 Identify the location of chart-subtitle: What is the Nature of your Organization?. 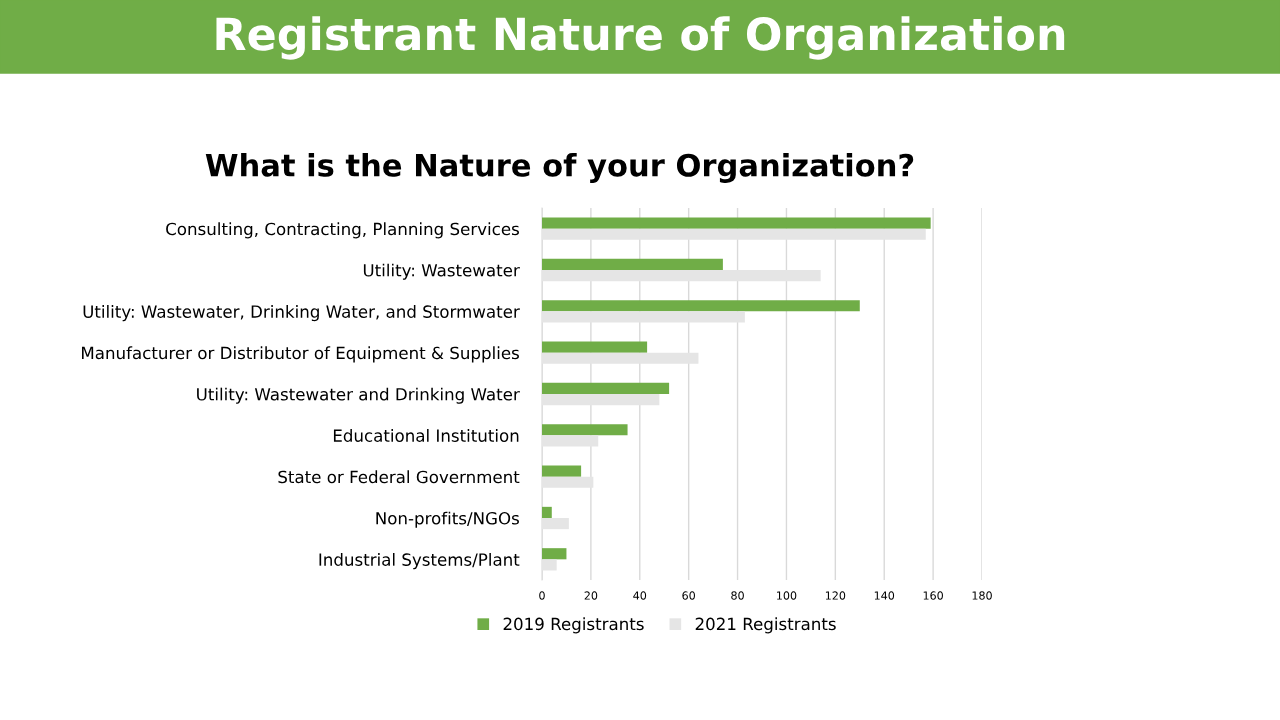
(559, 168).